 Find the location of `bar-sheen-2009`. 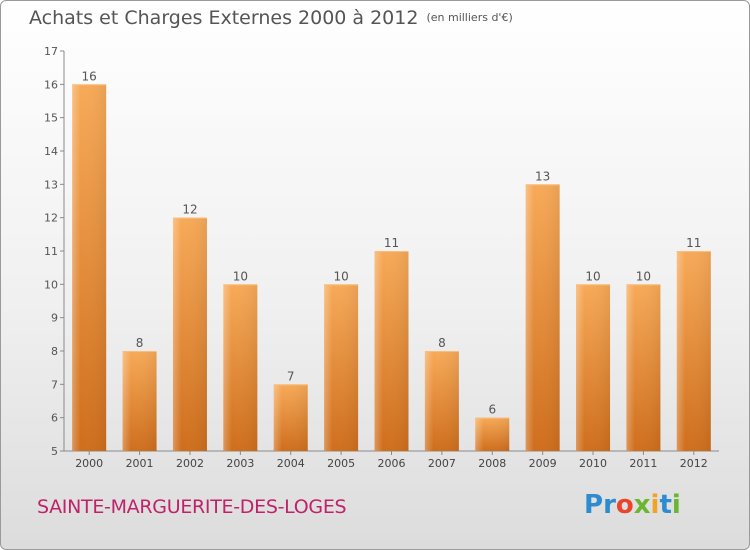

bar-sheen-2009 is located at coordinates (542, 318).